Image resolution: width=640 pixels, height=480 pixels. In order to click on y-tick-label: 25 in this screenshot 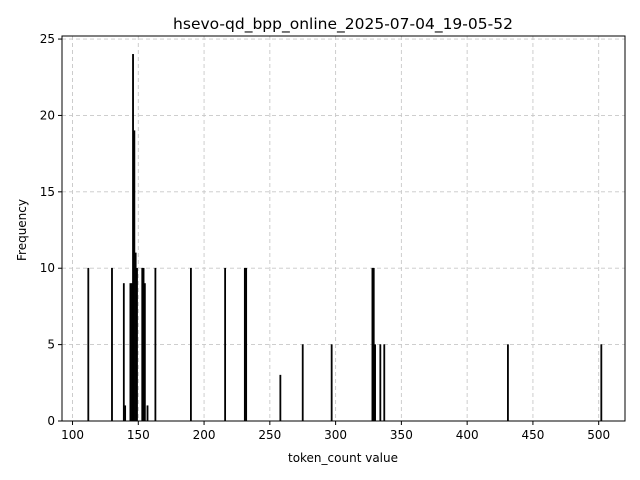, I will do `click(47, 39)`.